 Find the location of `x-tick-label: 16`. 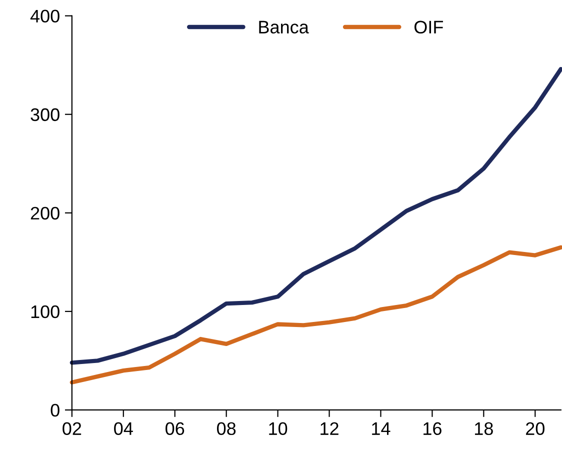

x-tick-label: 16 is located at coordinates (433, 429).